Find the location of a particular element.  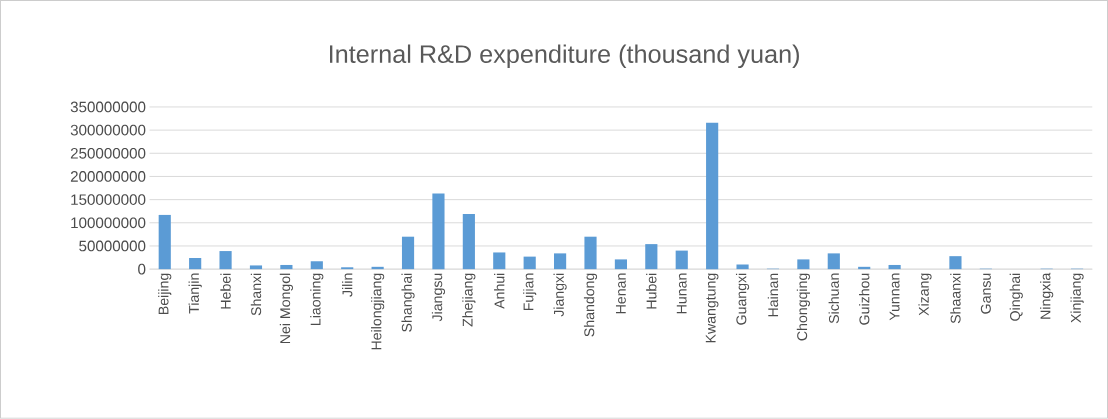

y-tick-label: 200000000 is located at coordinates (108, 176).